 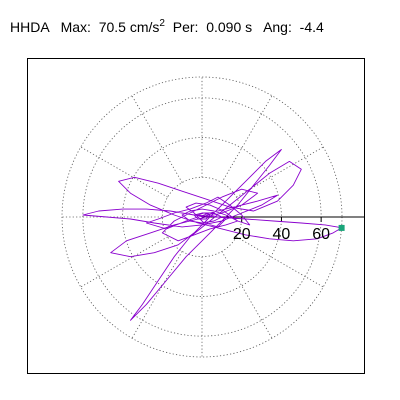 I want to click on radial-tick-label: 40, so click(x=282, y=234).